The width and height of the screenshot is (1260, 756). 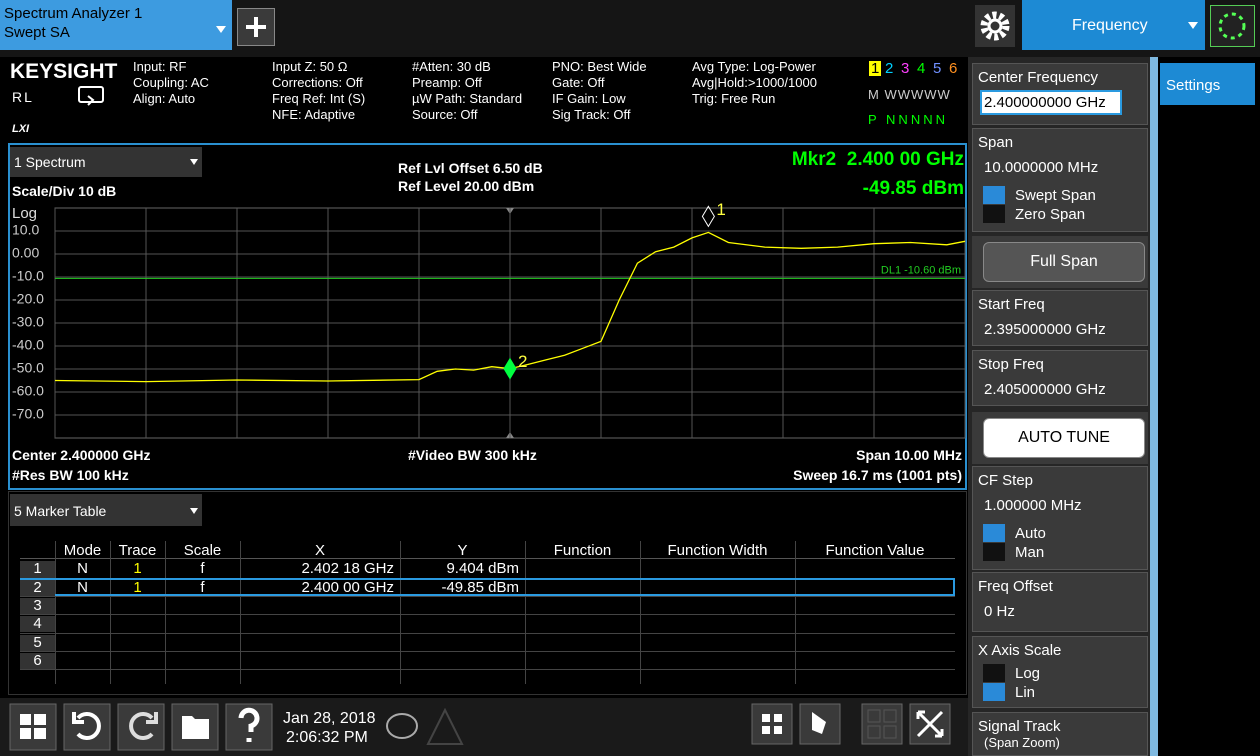 What do you see at coordinates (37, 32) in the screenshot?
I see `app-mode: Swept SA` at bounding box center [37, 32].